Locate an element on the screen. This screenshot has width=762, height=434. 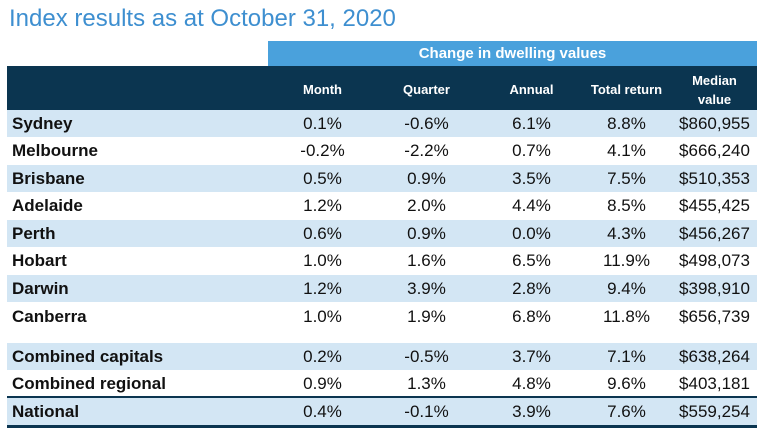
table-row: Sydney 0.1% -0.6% 6.1% 8.8% $860,955 is located at coordinates (382, 123).